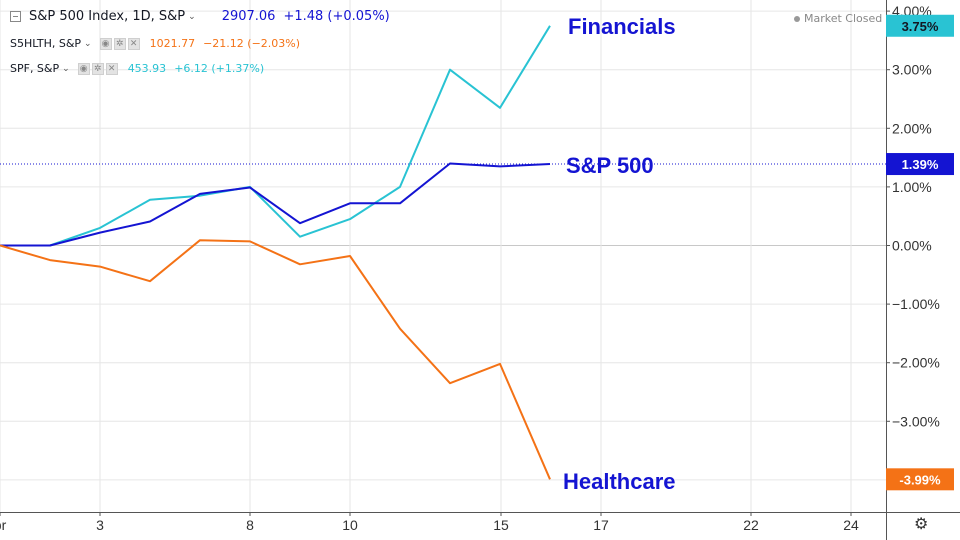  I want to click on gear-icon: ⚙, so click(921, 524).